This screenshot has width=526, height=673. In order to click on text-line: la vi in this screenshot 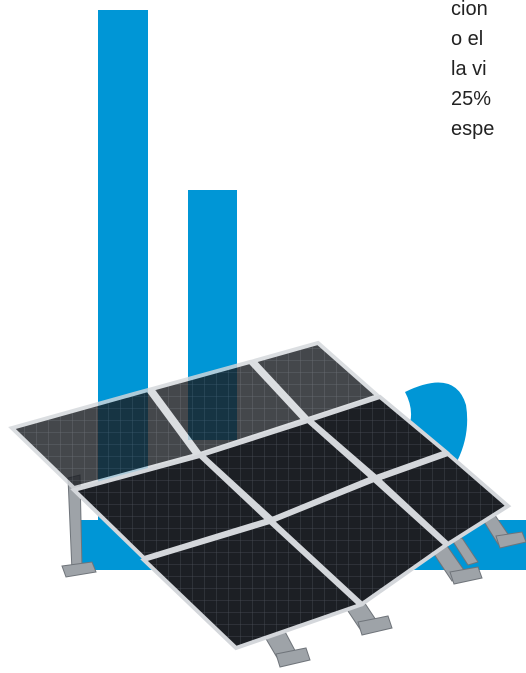, I will do `click(469, 69)`.